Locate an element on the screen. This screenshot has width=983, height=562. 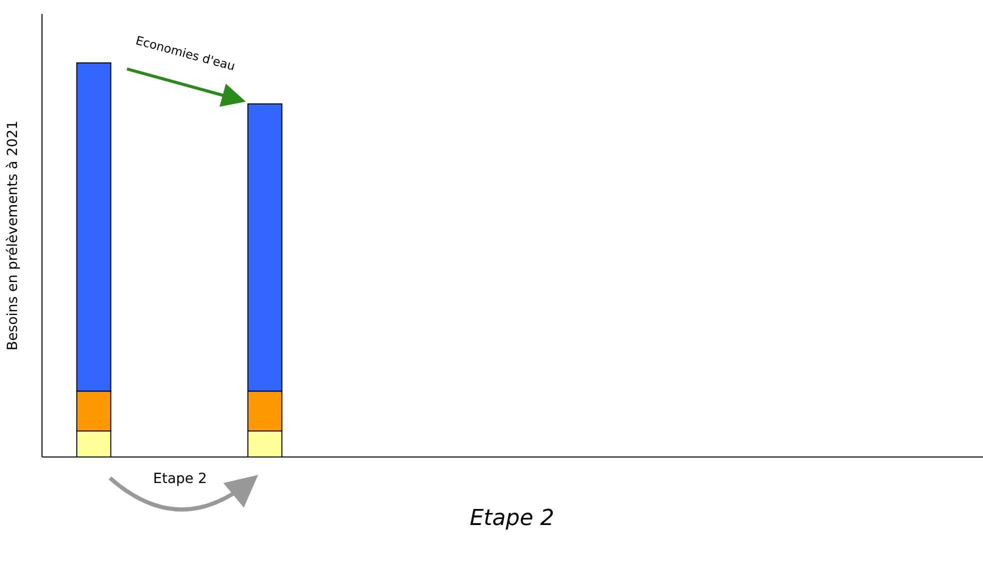
y-axis-title: Besoins en prélèvements à 2021 is located at coordinates (12, 235).